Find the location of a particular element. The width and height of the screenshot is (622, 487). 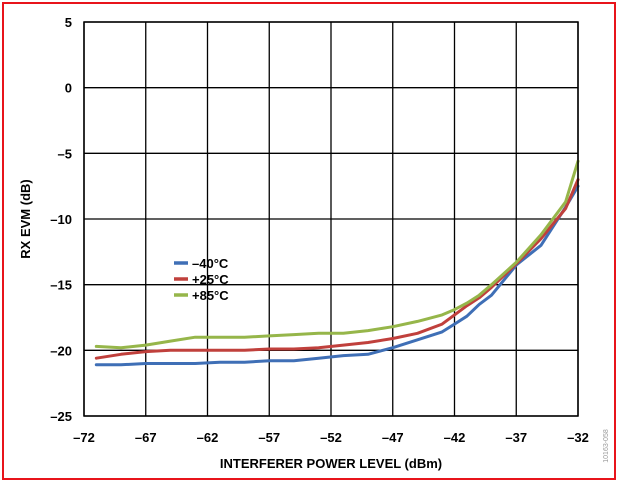

y-tick-label: –10 is located at coordinates (61, 219).